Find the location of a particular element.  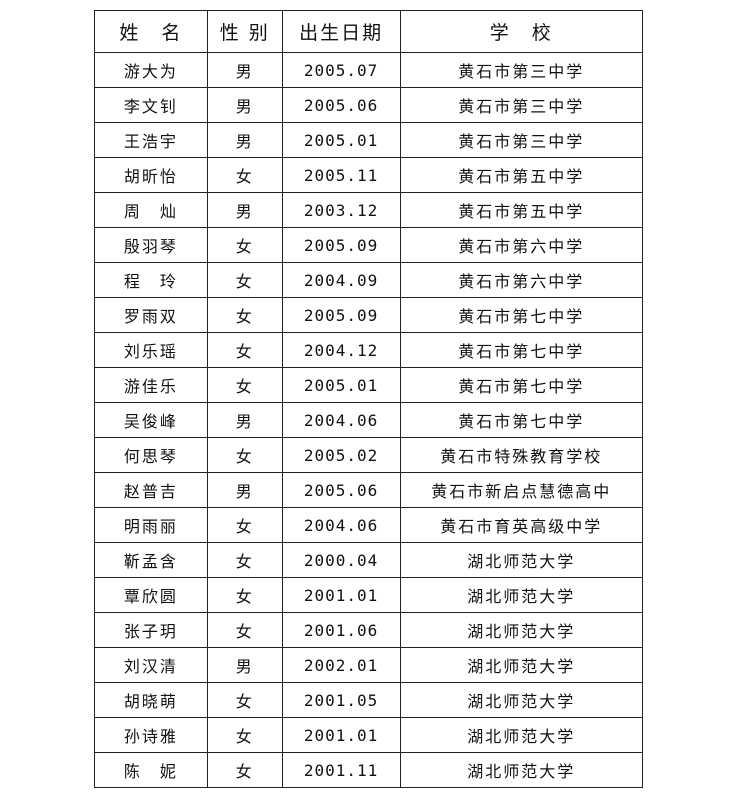

name-cell: 明雨丽 is located at coordinates (151, 525).